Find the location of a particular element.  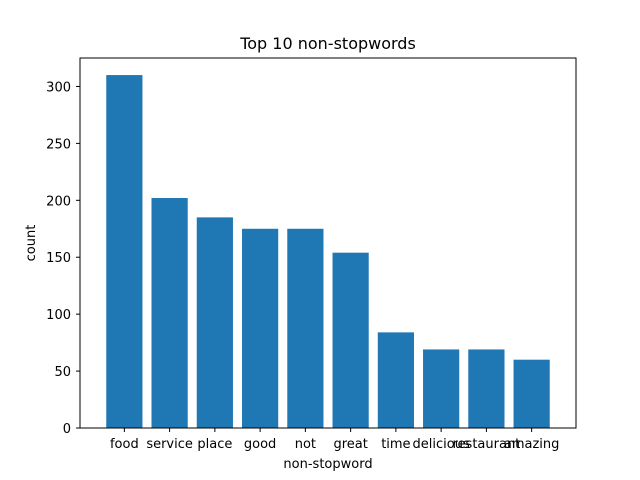

x-axis-label: non-stopword is located at coordinates (327, 464).